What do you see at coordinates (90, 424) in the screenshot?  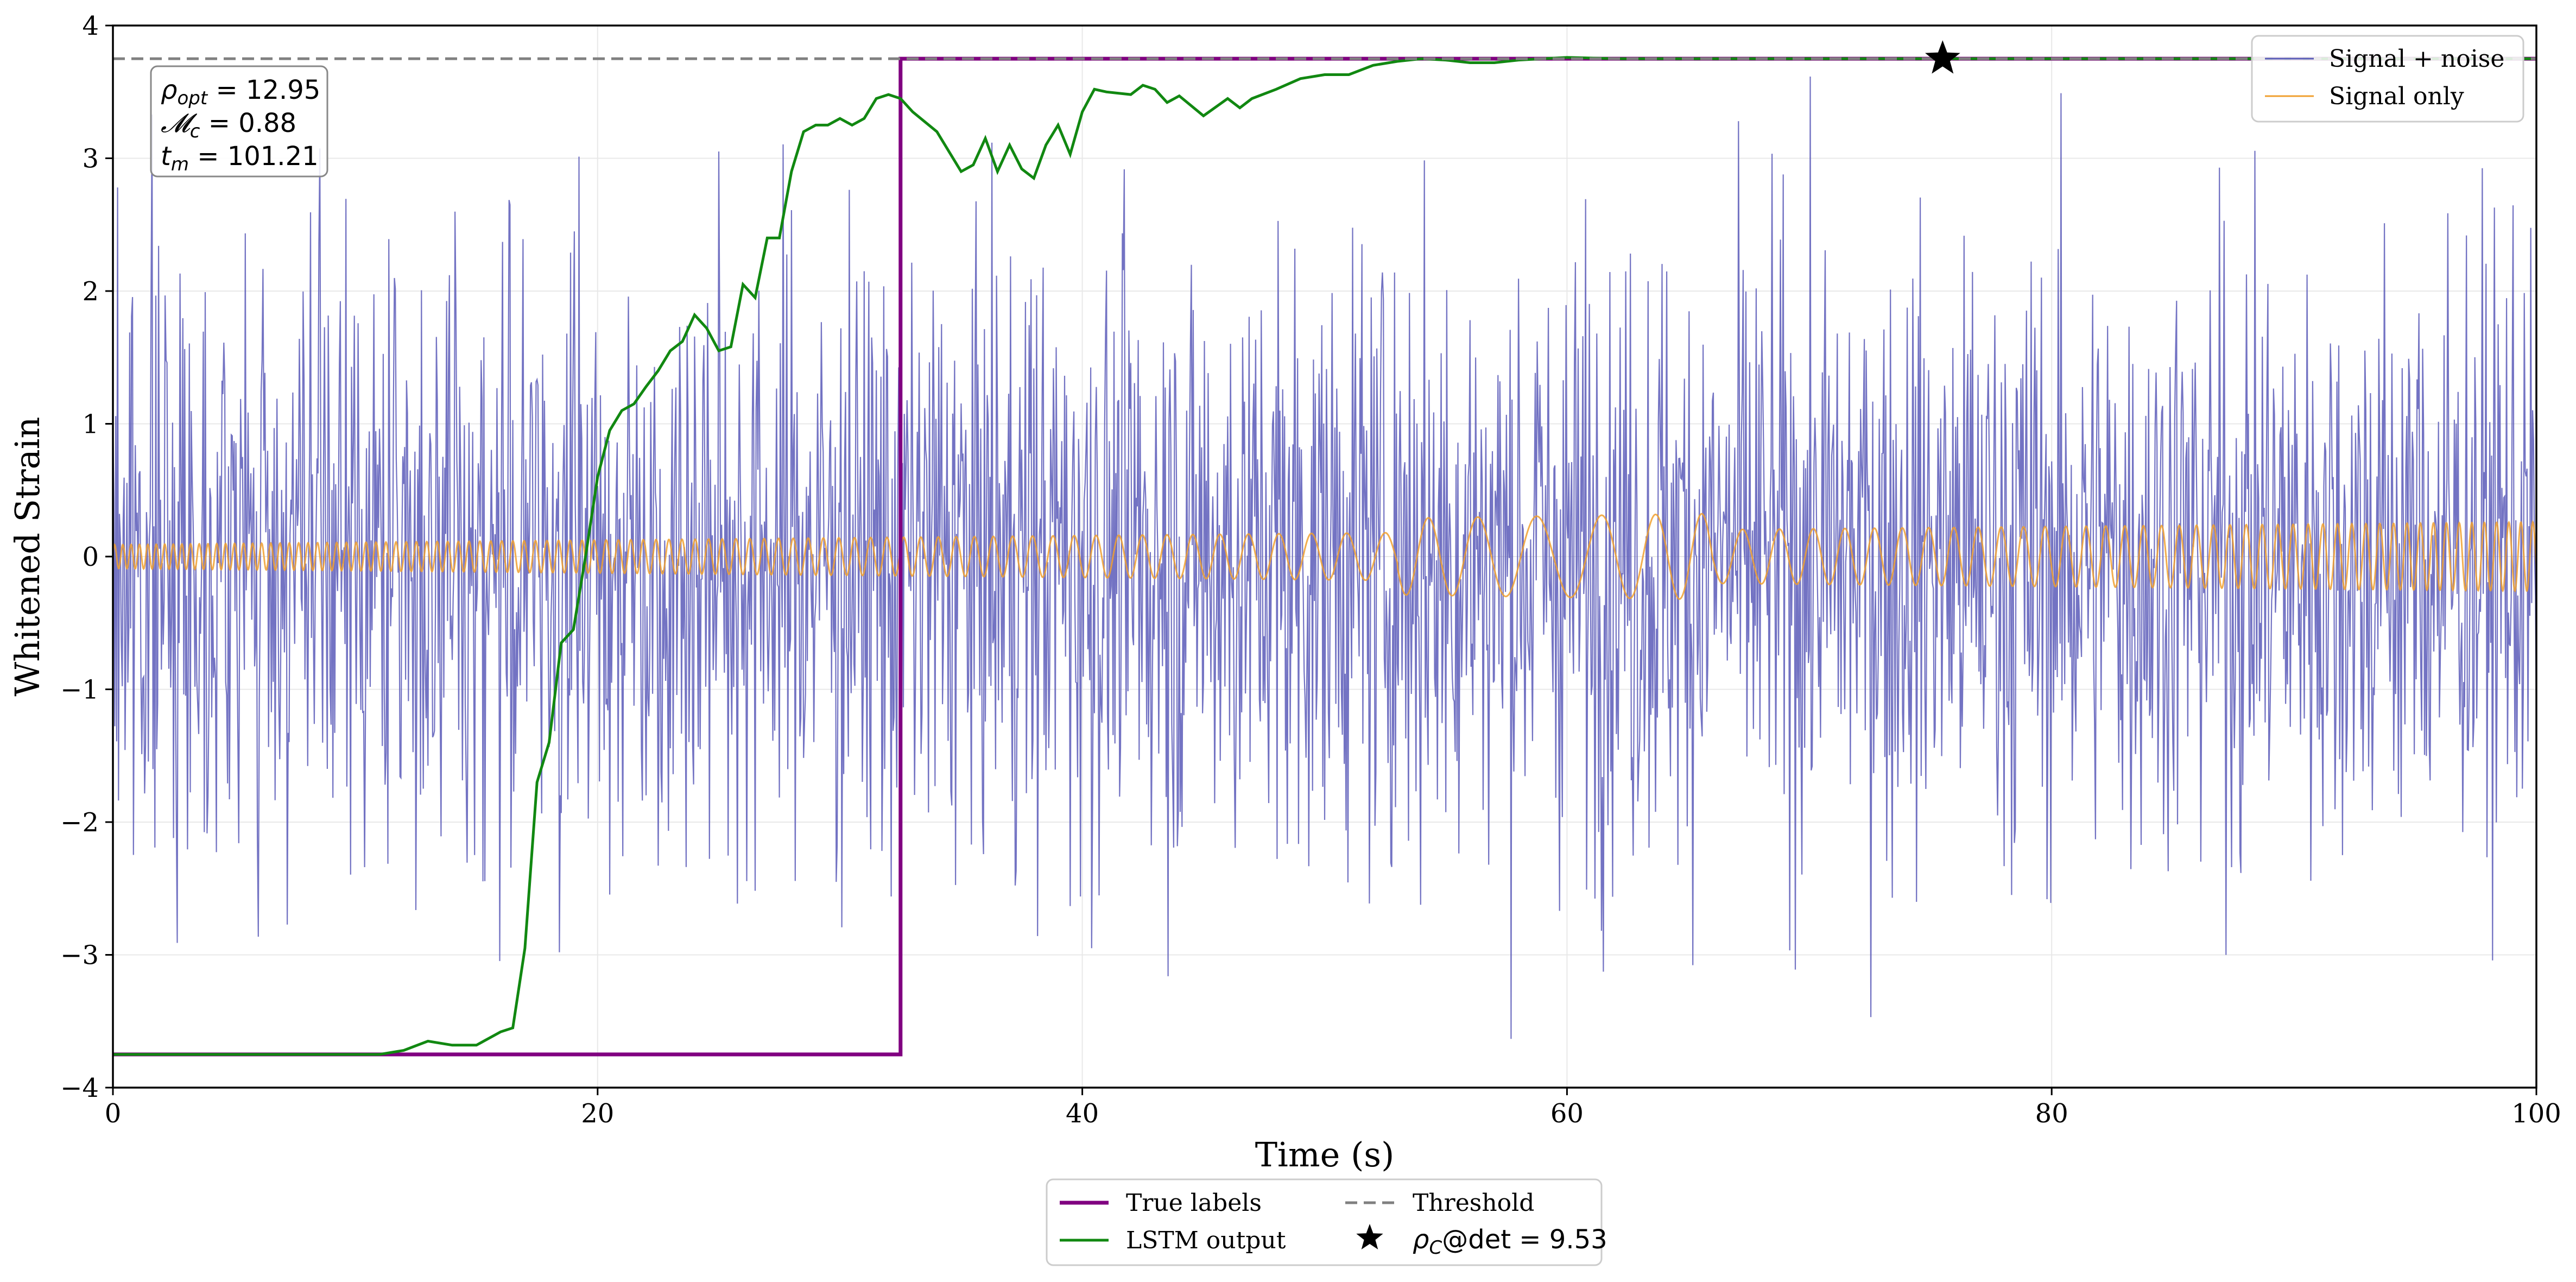 I see `y-tick-label: 1` at bounding box center [90, 424].